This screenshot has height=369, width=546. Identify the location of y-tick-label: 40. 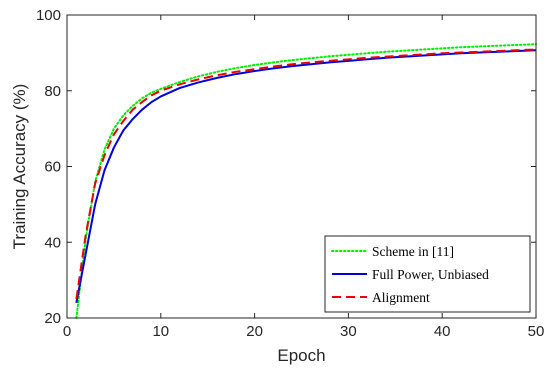
(52, 242).